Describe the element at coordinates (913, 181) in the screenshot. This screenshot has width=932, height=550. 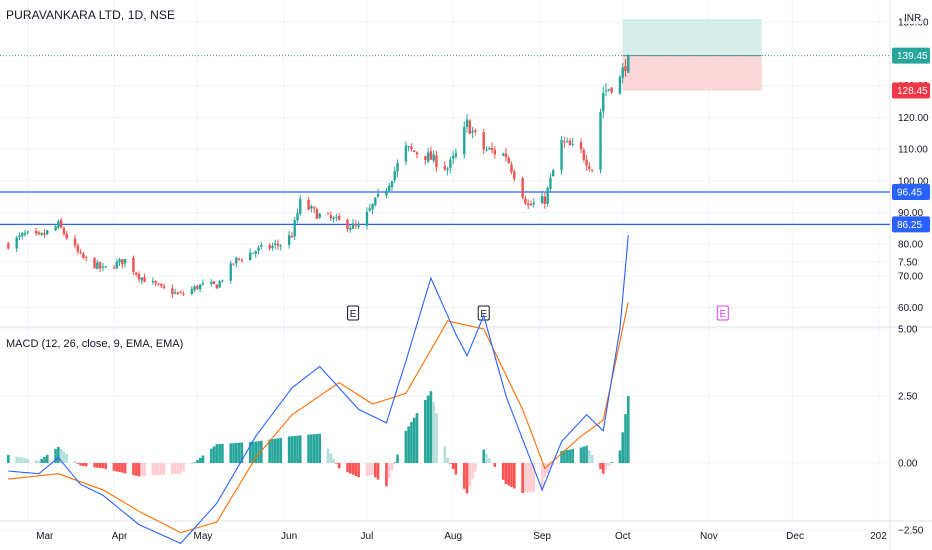
I see `price-axis-tick: 100.00` at that location.